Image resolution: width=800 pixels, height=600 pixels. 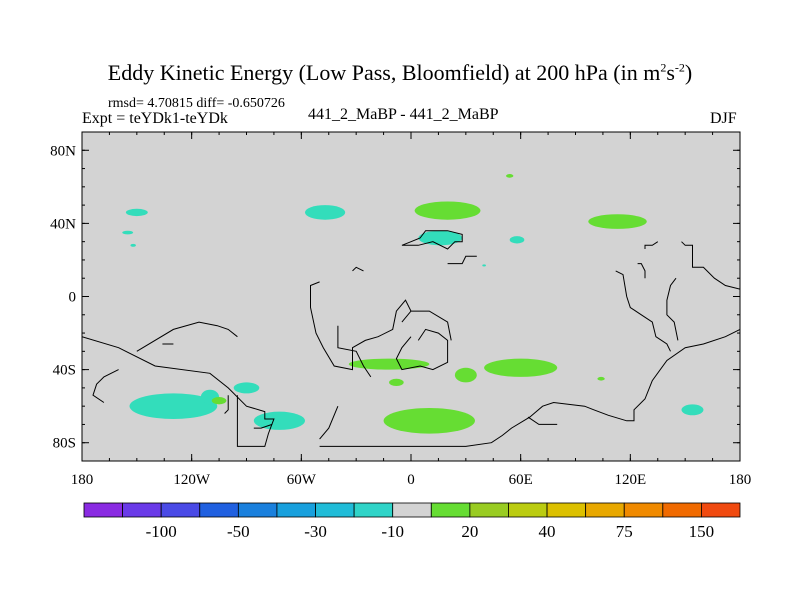 What do you see at coordinates (688, 72) in the screenshot?
I see `title-close-paren: )` at bounding box center [688, 72].